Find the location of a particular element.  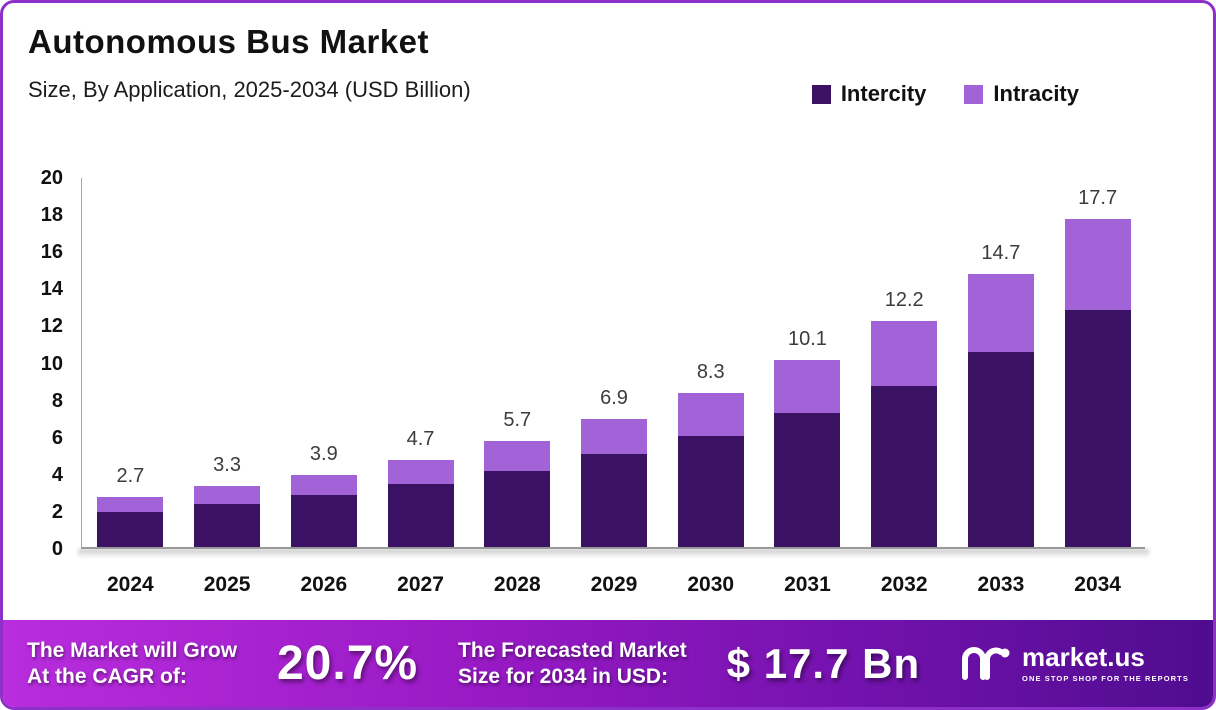

y-axis-tick-4: 4 is located at coordinates (57, 474).